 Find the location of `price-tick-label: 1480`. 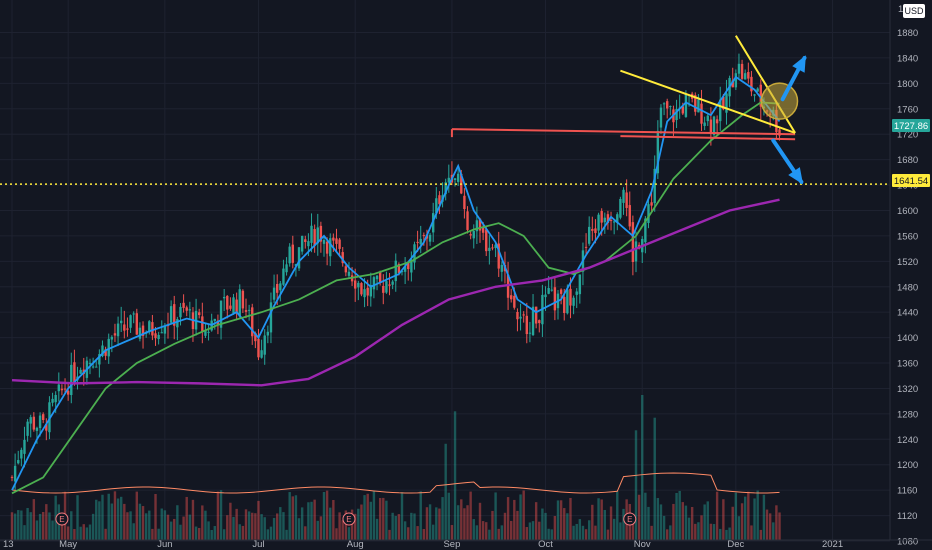

price-tick-label: 1480 is located at coordinates (907, 287).